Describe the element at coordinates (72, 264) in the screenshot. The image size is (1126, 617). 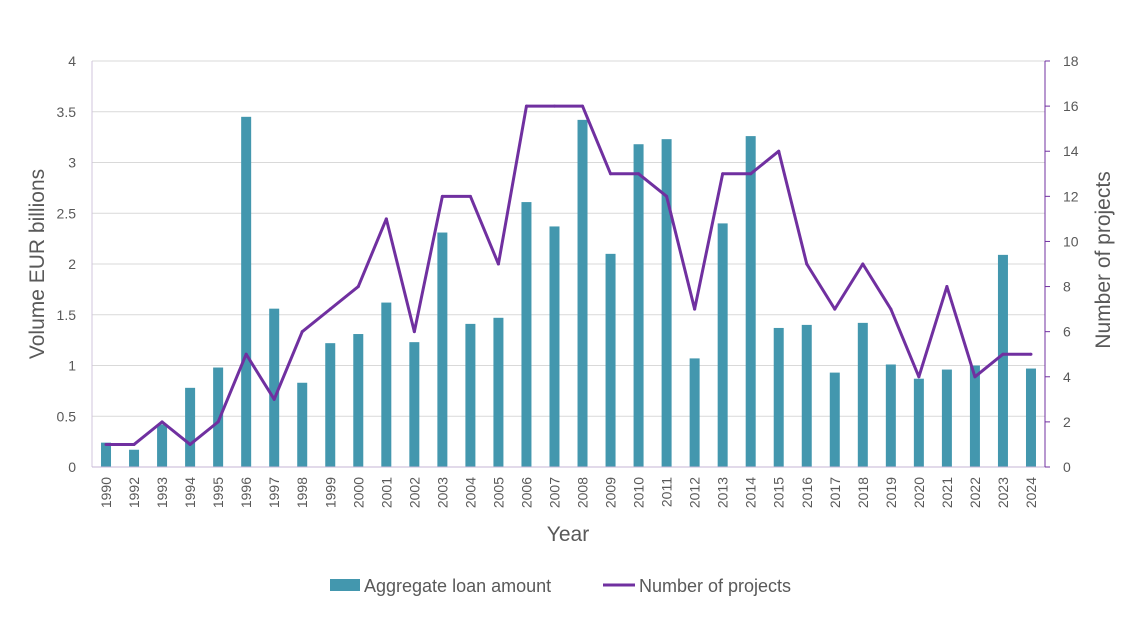
I see `y-tick-label: 2` at that location.